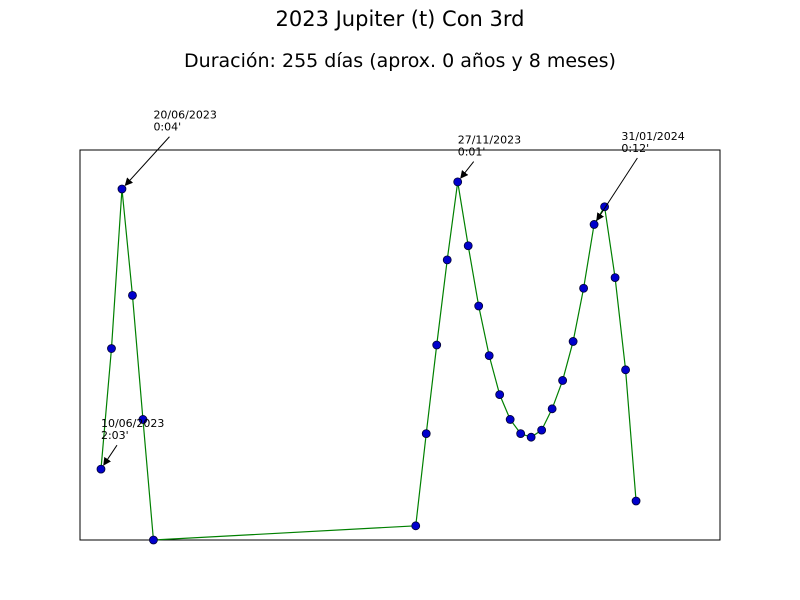  What do you see at coordinates (132, 429) in the screenshot?
I see `annotation-label: 10/06/2023 2:03'` at bounding box center [132, 429].